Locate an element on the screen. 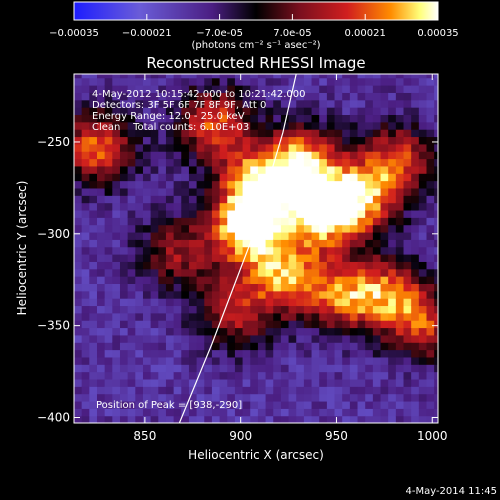  y-tick-label: −350 is located at coordinates (53, 326).